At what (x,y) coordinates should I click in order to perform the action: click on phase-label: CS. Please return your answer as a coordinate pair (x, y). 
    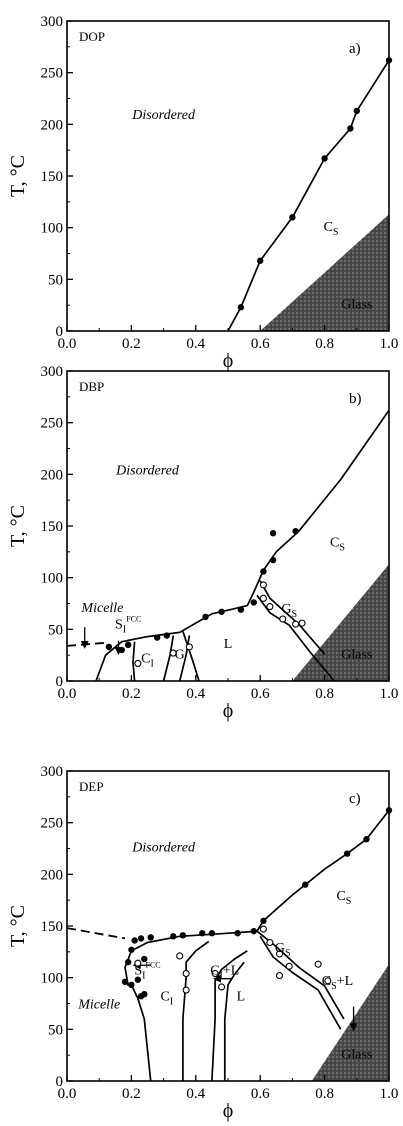
    Looking at the image, I should click on (337, 545).